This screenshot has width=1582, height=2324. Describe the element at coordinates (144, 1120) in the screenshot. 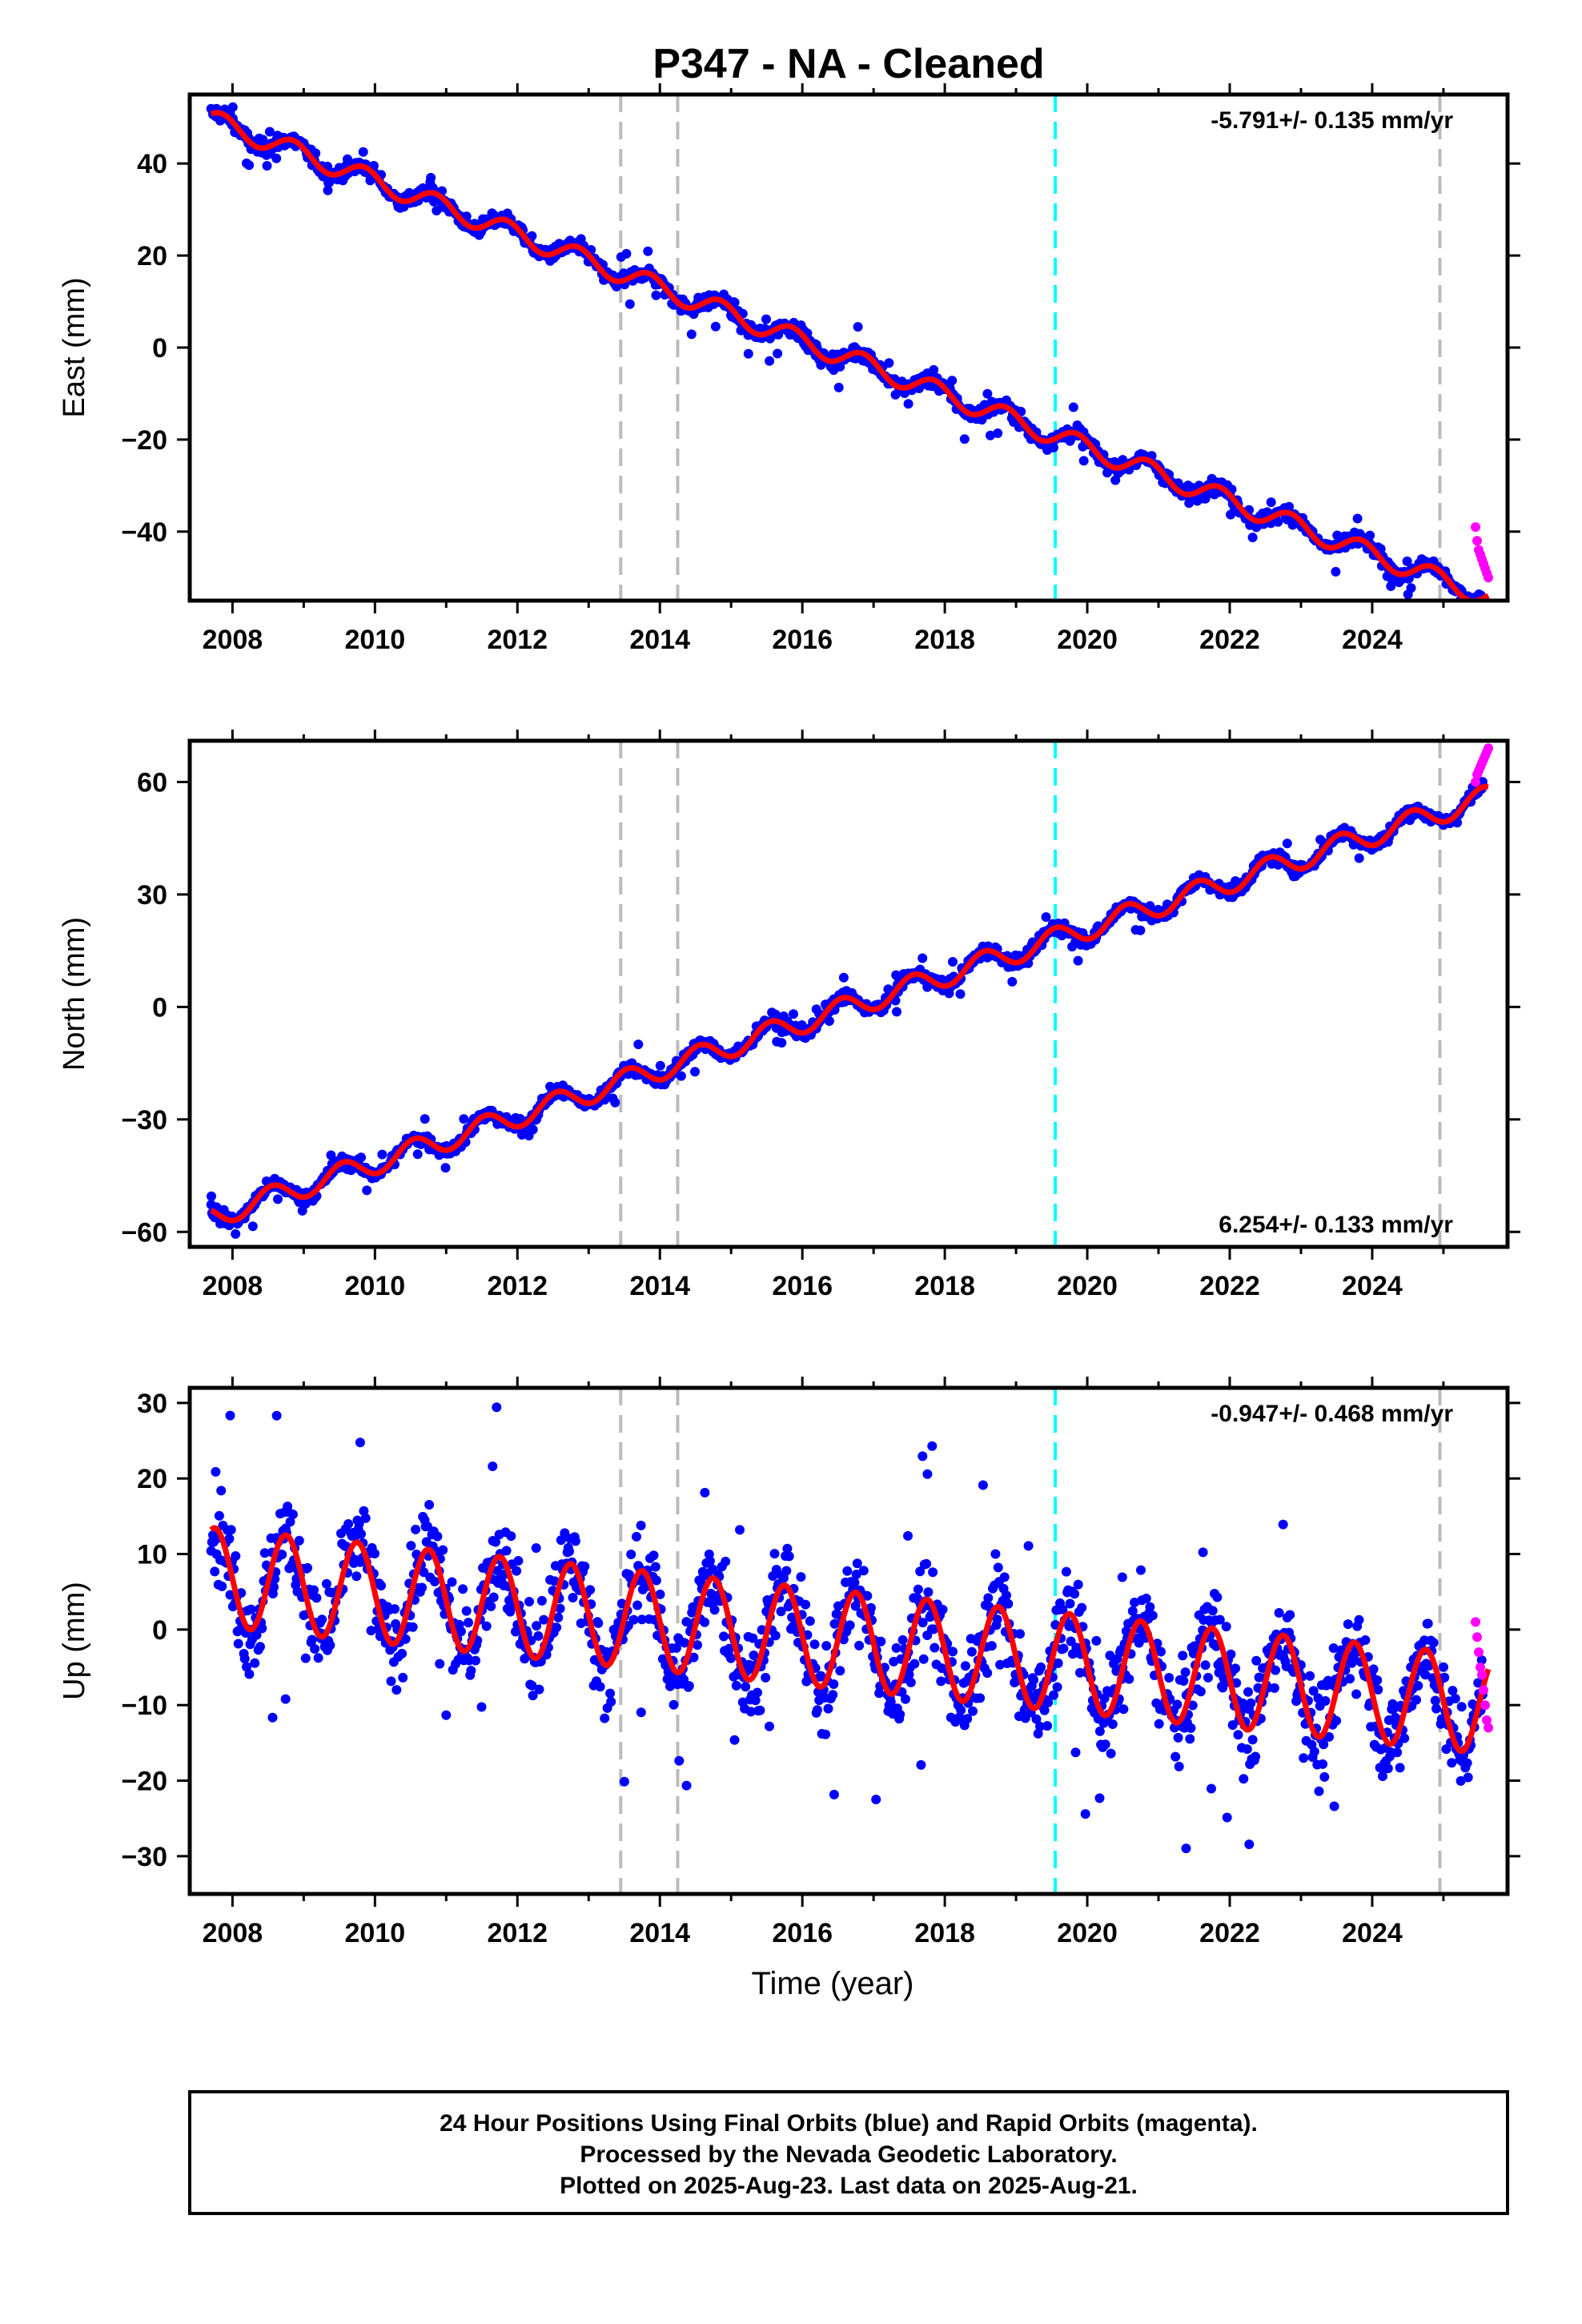

I see `y-tick-label: −30` at that location.